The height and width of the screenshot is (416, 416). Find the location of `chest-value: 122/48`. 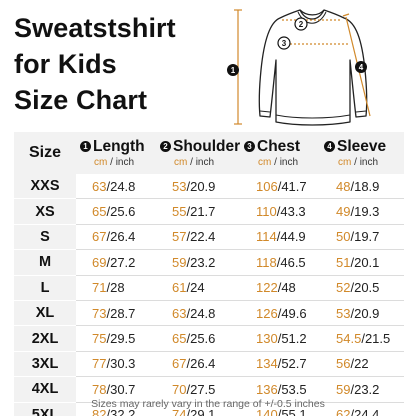

chest-value: 122/48 is located at coordinates (280, 288).